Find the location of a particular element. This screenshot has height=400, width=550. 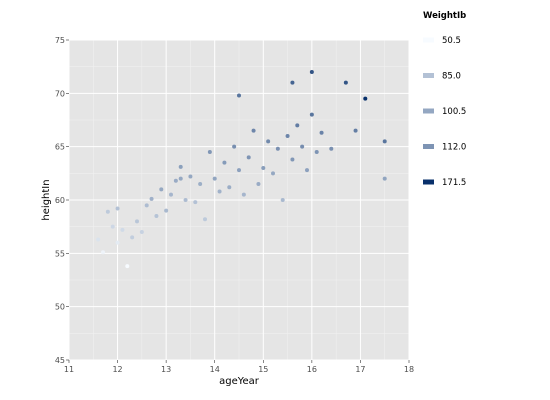

legend-label: 112.0 is located at coordinates (454, 148).